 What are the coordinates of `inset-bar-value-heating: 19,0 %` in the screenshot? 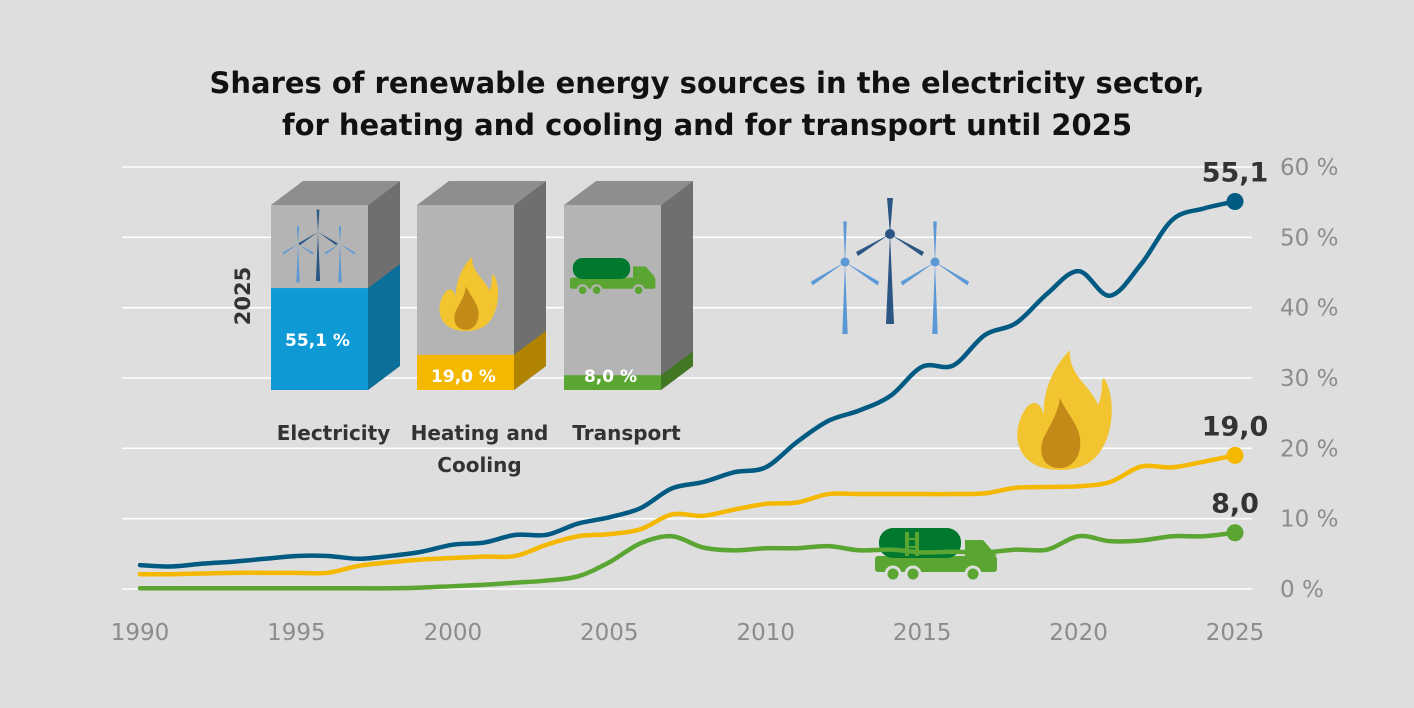 It's located at (463, 377).